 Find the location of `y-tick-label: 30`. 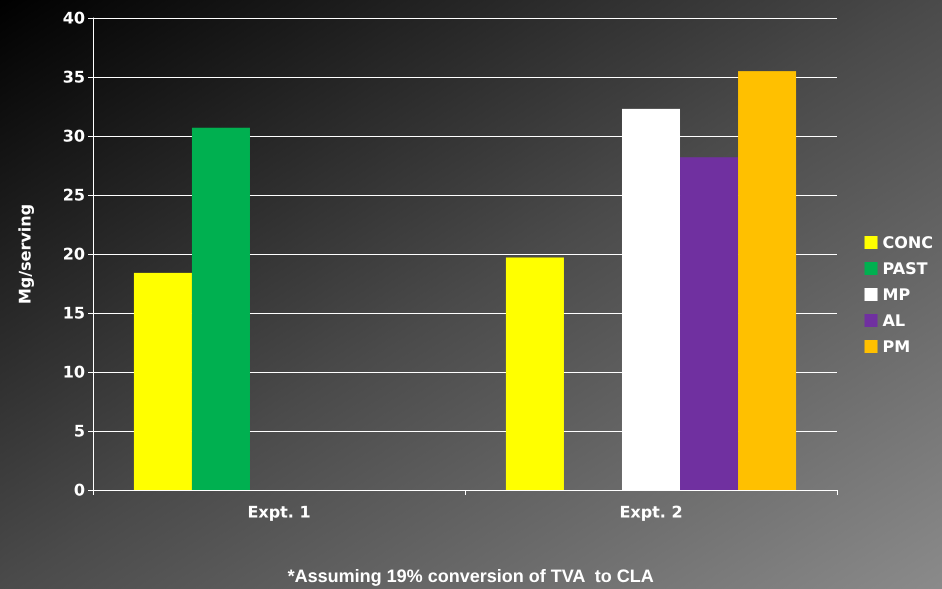

y-tick-label: 30 is located at coordinates (73, 136).